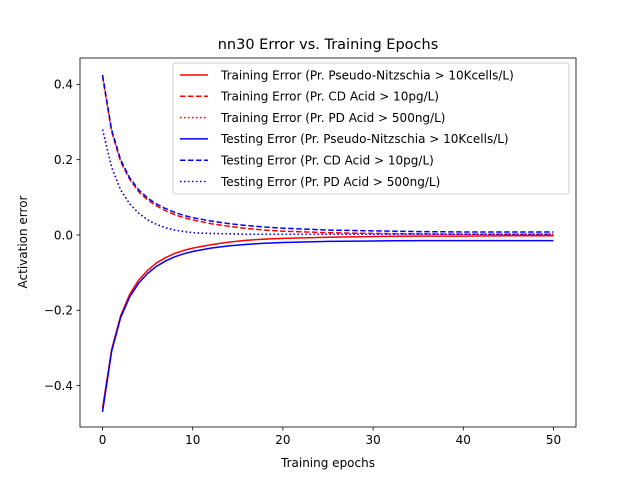 This screenshot has height=480, width=640. Describe the element at coordinates (63, 235) in the screenshot. I see `y-tick-label: 0.0` at that location.